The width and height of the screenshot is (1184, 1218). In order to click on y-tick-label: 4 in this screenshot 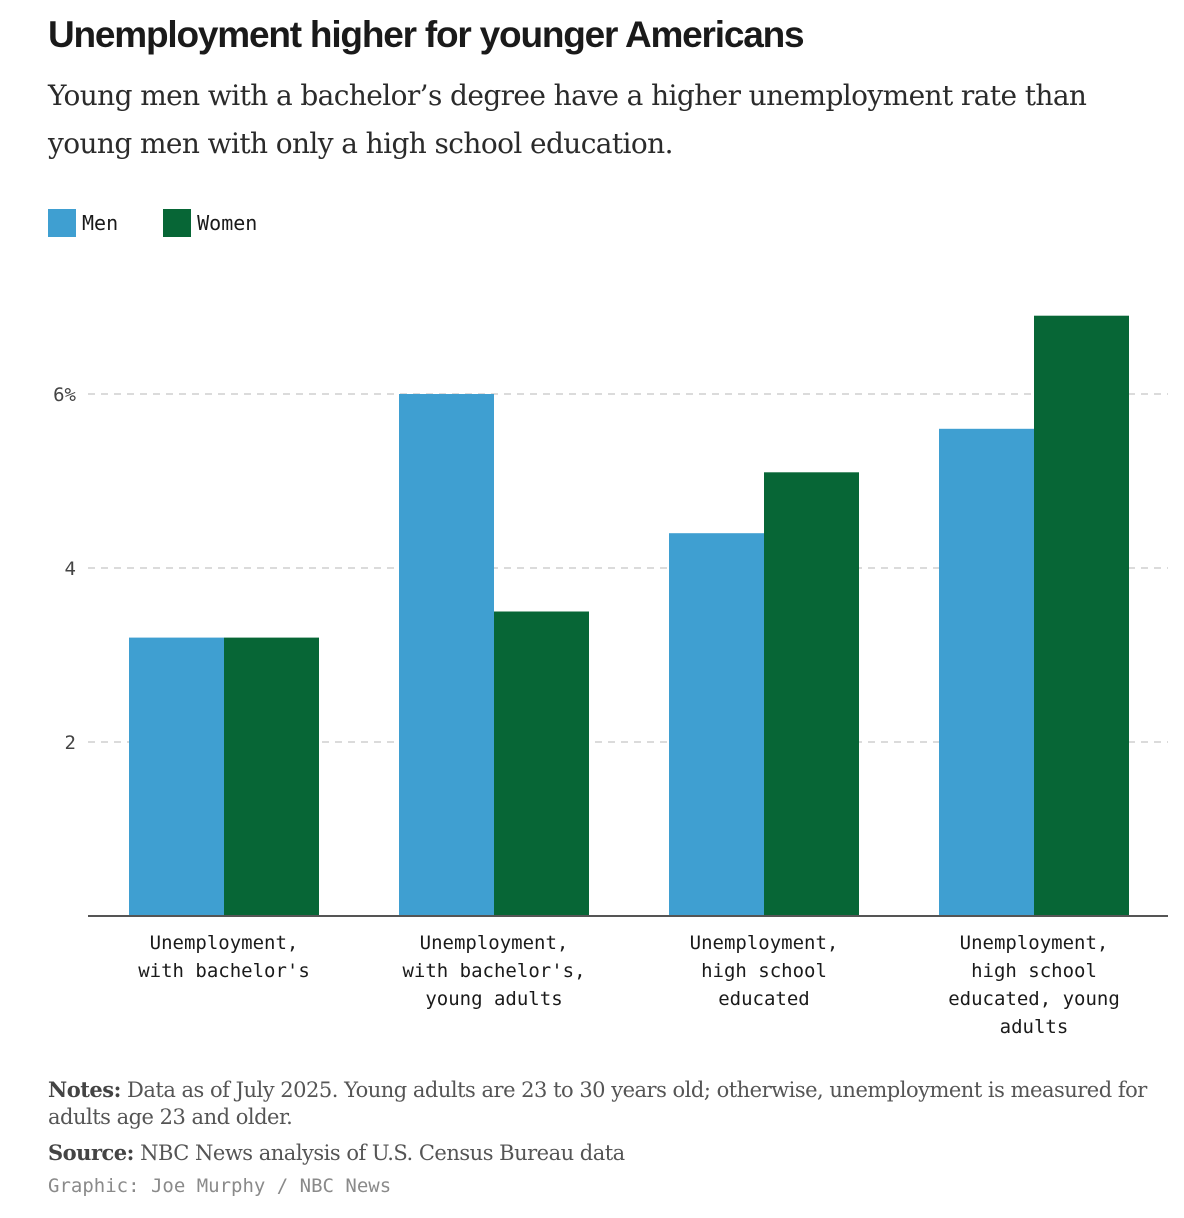, I will do `click(70, 569)`.